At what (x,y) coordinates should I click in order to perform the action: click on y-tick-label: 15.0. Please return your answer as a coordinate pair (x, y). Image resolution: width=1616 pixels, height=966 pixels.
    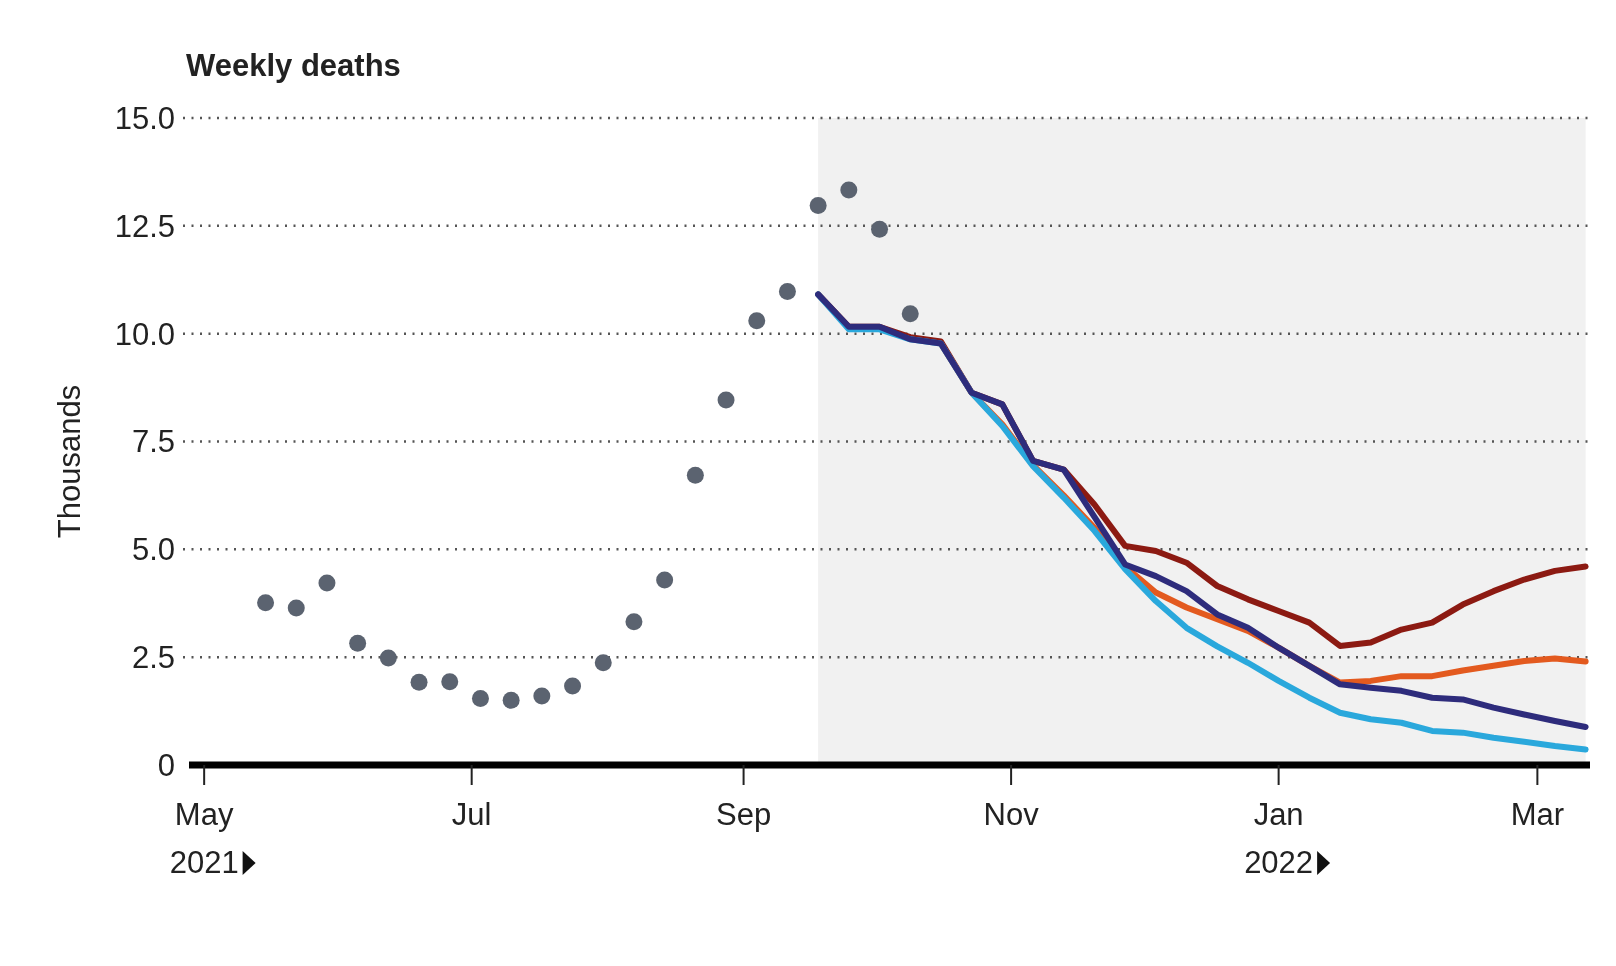
    Looking at the image, I should click on (144, 118).